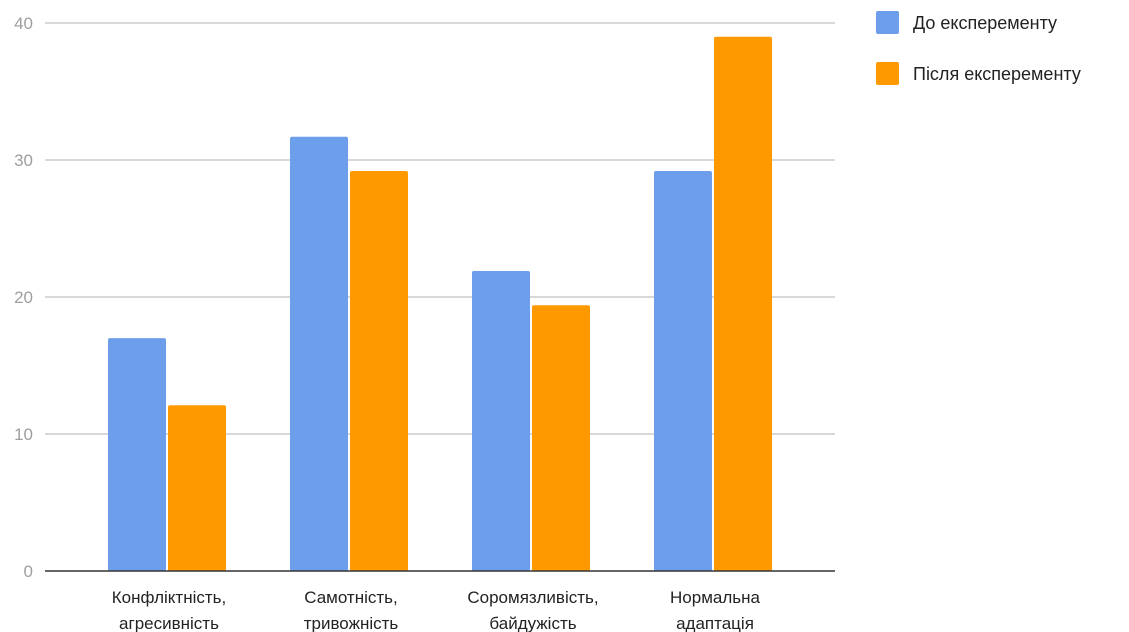 This screenshot has width=1129, height=632. I want to click on y-tick-label: 10, so click(23, 434).